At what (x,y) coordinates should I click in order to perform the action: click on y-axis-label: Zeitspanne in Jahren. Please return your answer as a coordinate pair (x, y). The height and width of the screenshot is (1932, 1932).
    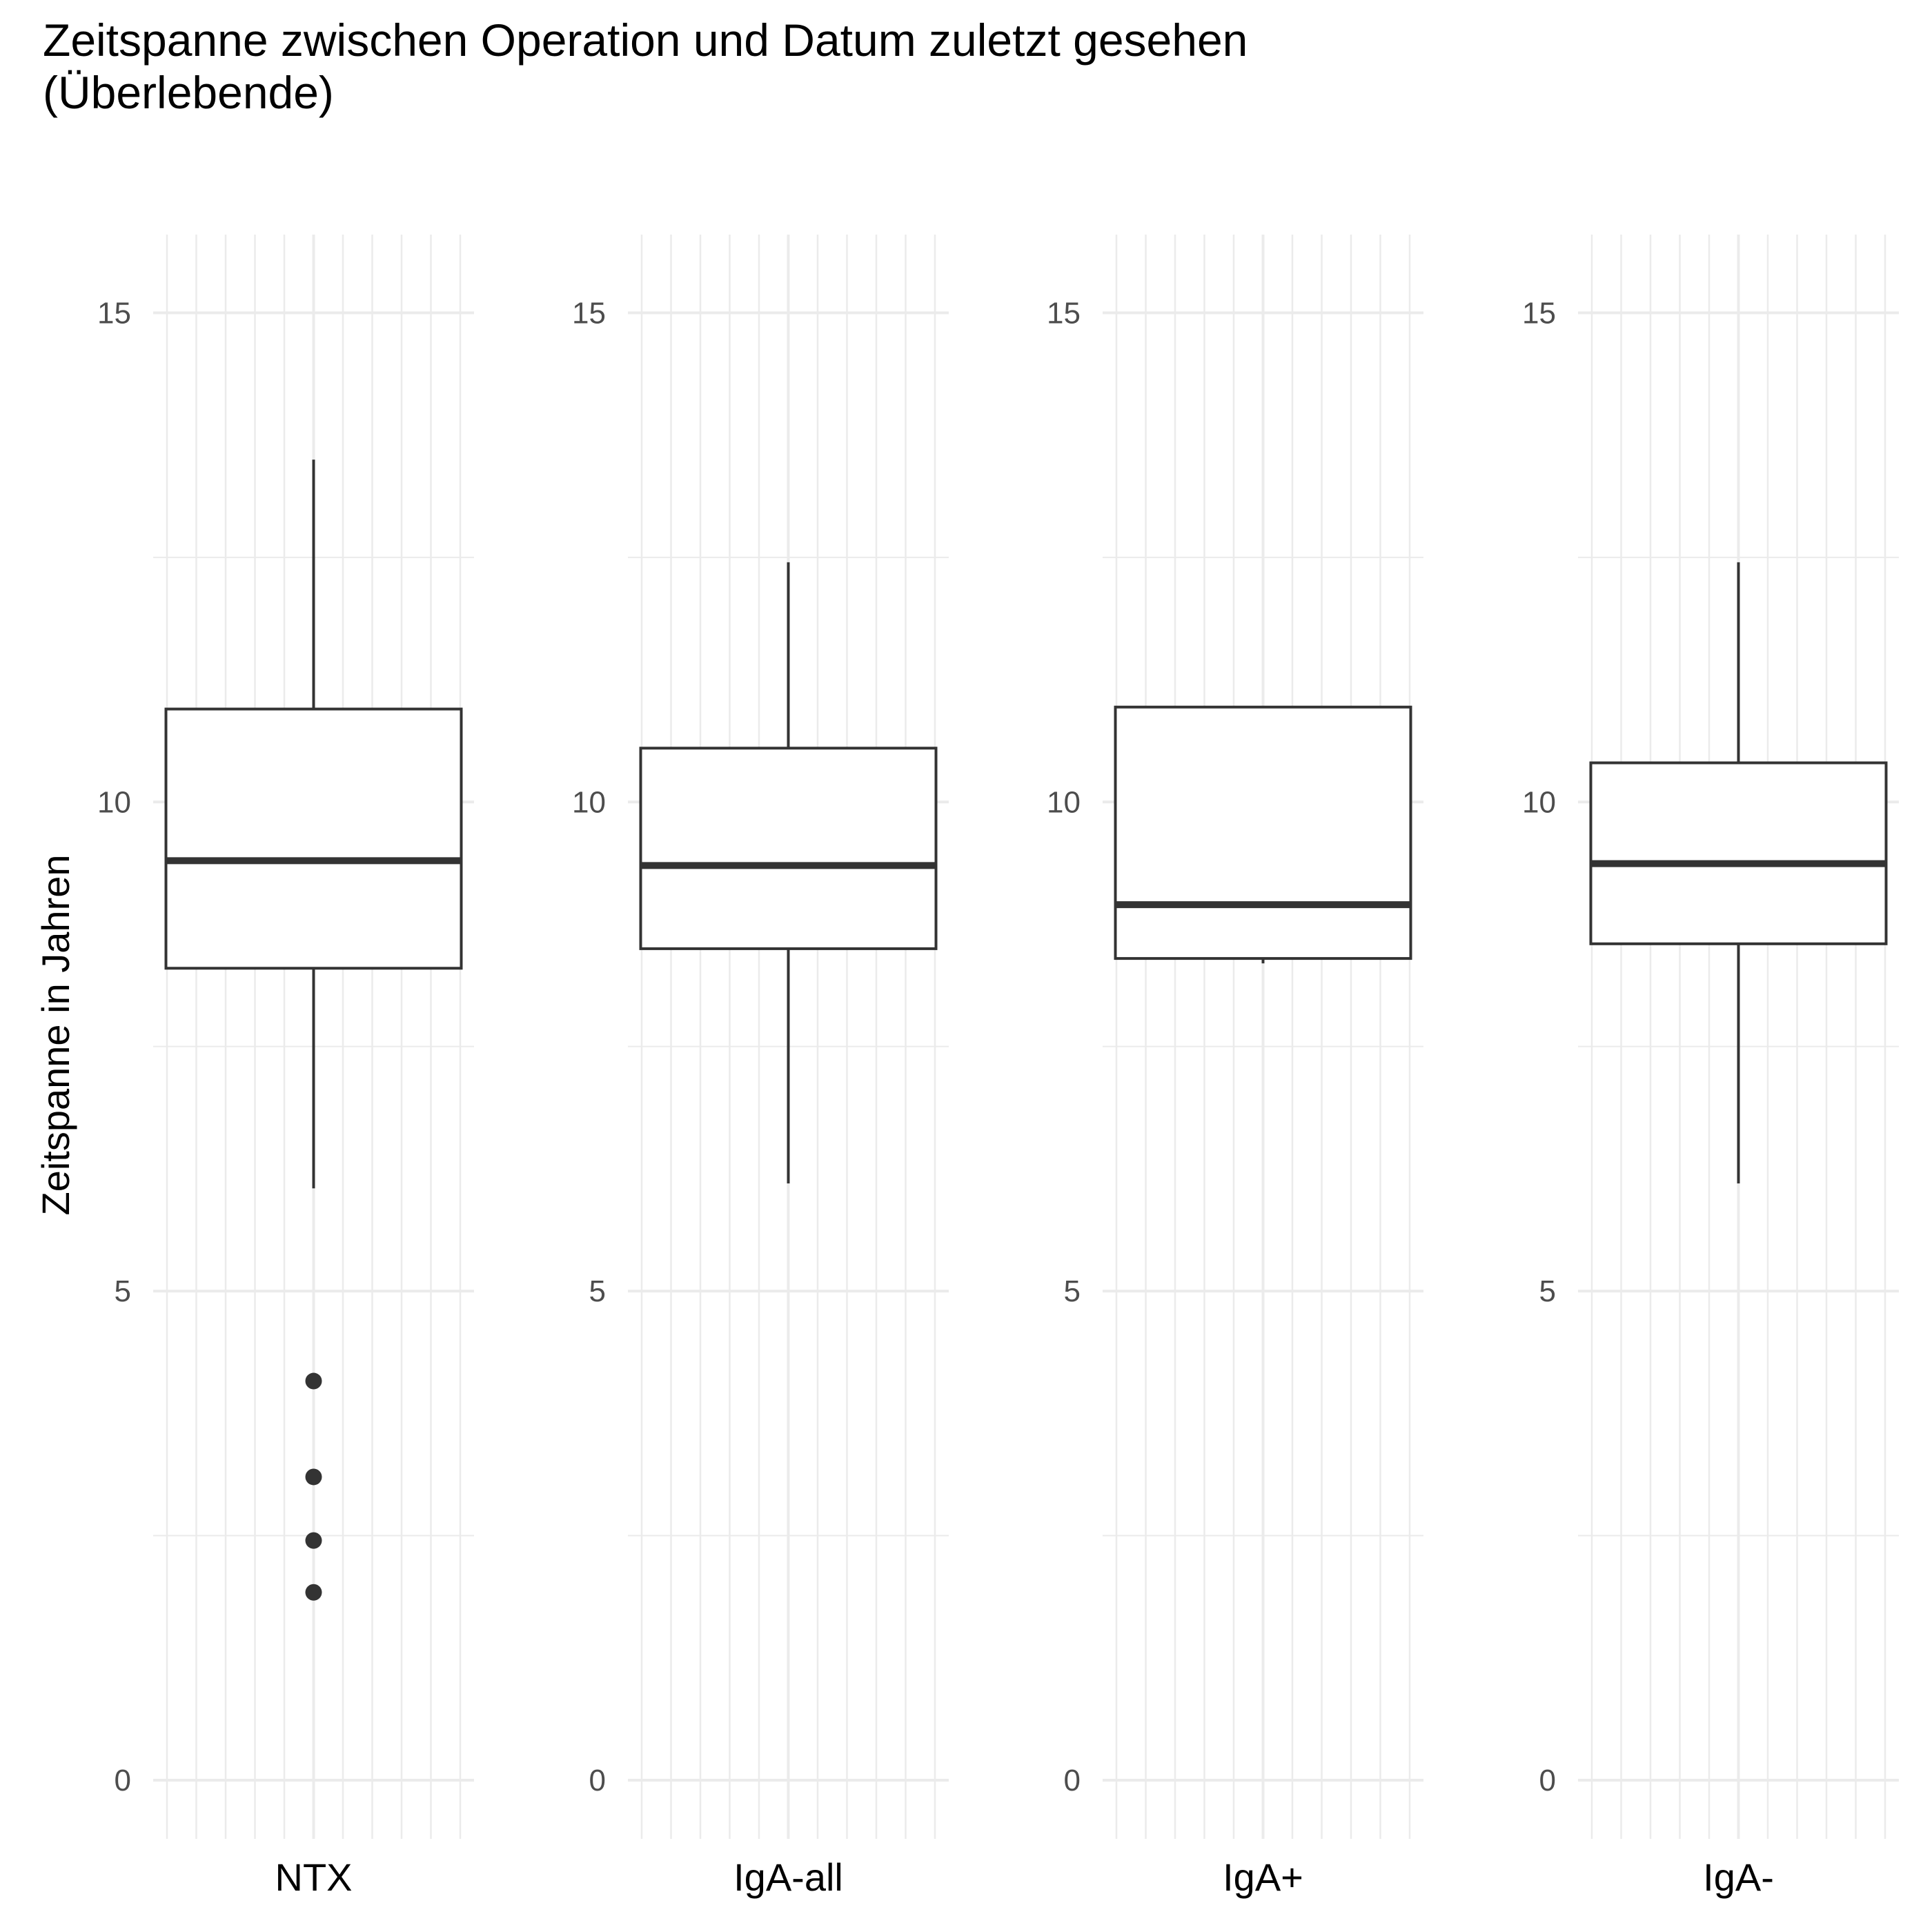
    Looking at the image, I should click on (55, 1034).